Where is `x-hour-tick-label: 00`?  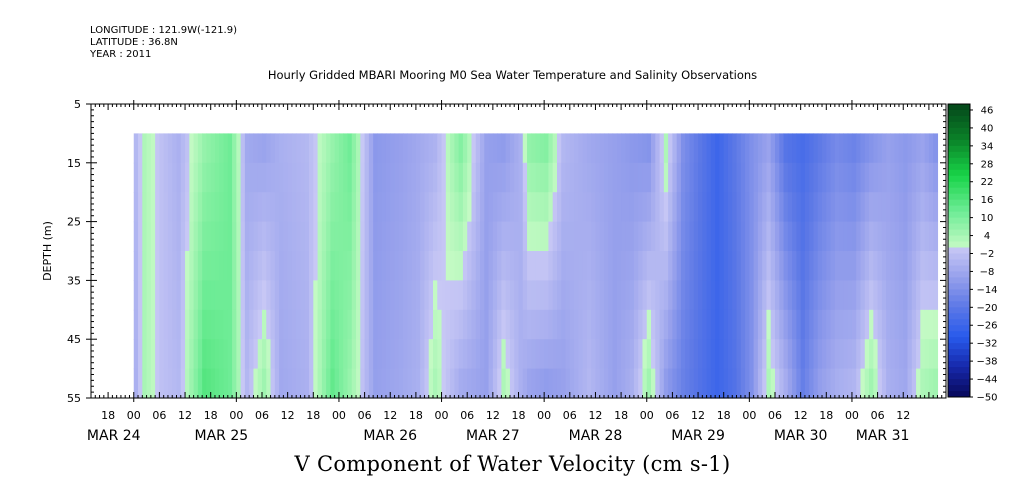 x-hour-tick-label: 00 is located at coordinates (339, 415).